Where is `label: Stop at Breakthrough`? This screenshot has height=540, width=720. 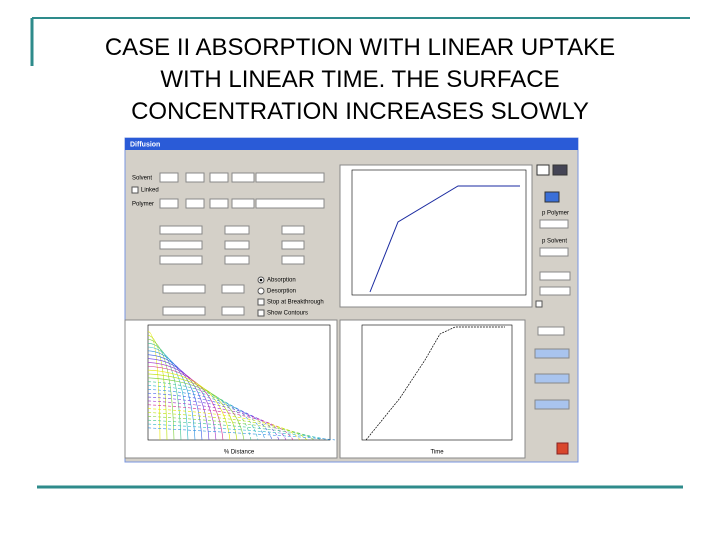
label: Stop at Breakthrough is located at coordinates (295, 303).